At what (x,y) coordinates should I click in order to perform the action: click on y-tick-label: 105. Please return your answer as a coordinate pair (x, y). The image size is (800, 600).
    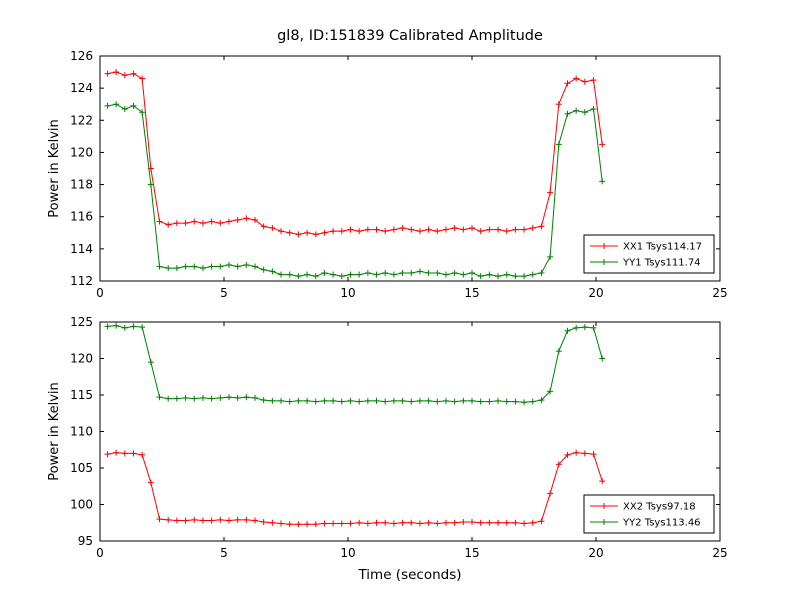
    Looking at the image, I should click on (81, 468).